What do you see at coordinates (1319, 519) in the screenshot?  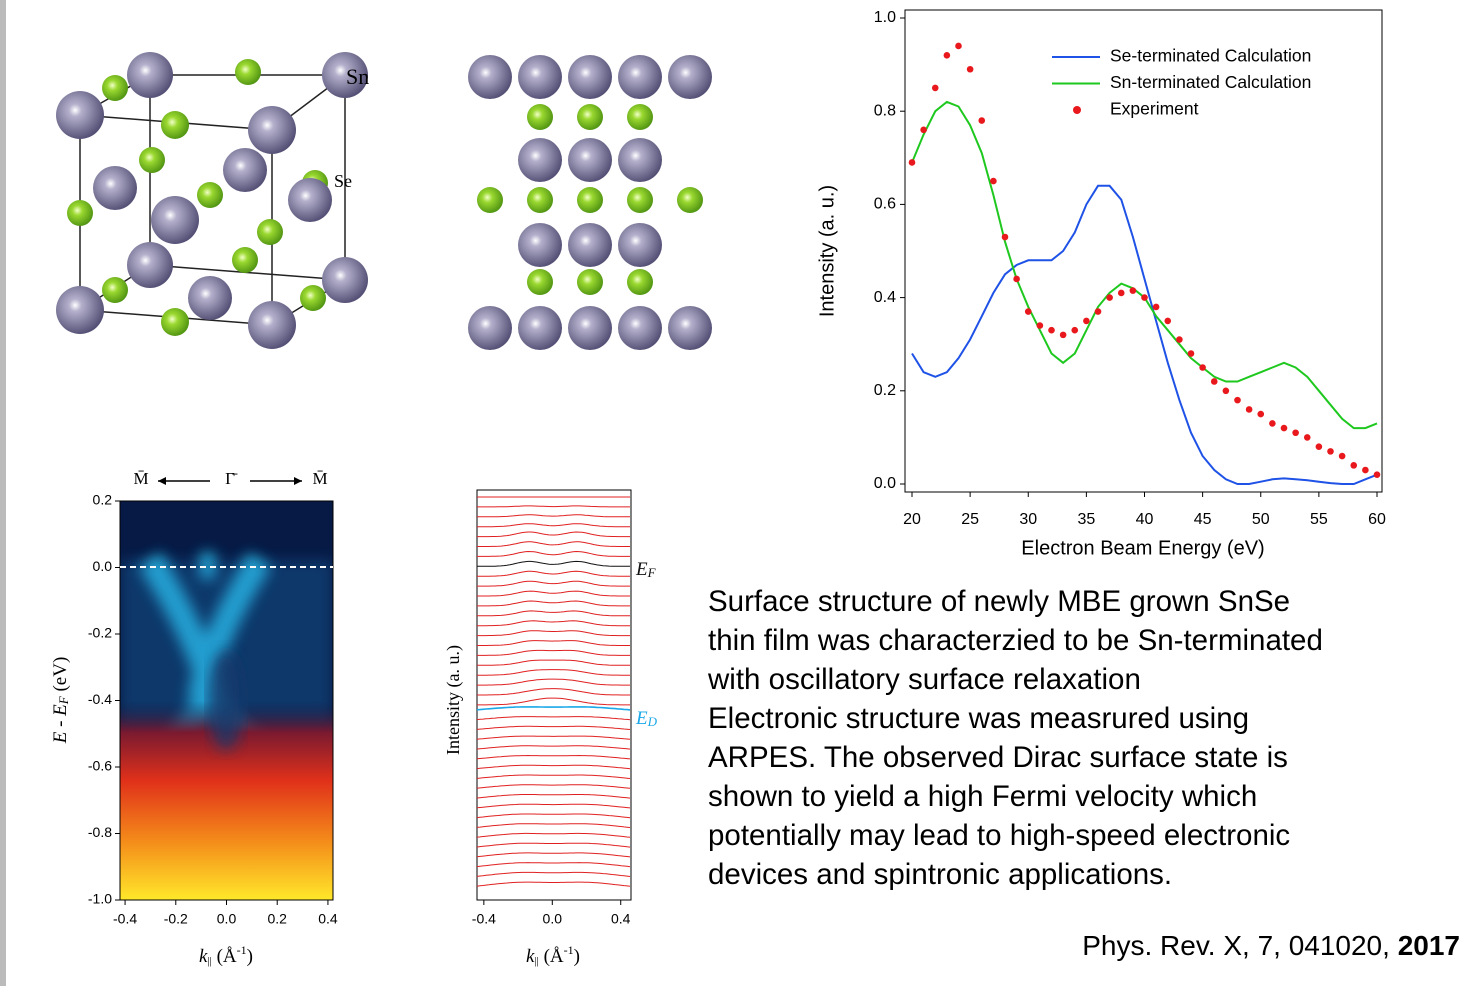 I see `x-tick-label: 55` at bounding box center [1319, 519].